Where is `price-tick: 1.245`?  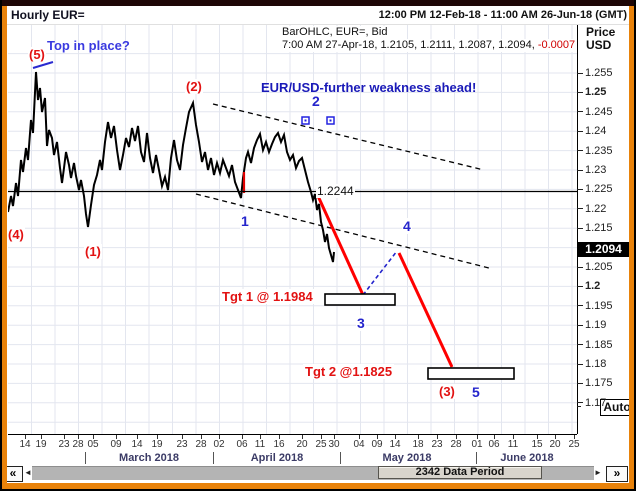
price-tick: 1.245 is located at coordinates (595, 112).